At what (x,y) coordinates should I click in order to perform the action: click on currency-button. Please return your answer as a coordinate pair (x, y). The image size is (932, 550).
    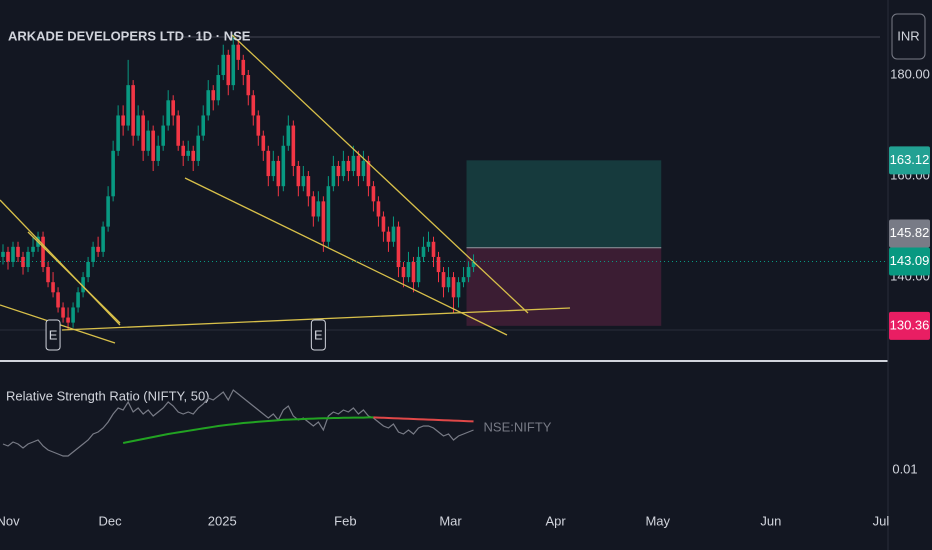
    Looking at the image, I should click on (908, 36).